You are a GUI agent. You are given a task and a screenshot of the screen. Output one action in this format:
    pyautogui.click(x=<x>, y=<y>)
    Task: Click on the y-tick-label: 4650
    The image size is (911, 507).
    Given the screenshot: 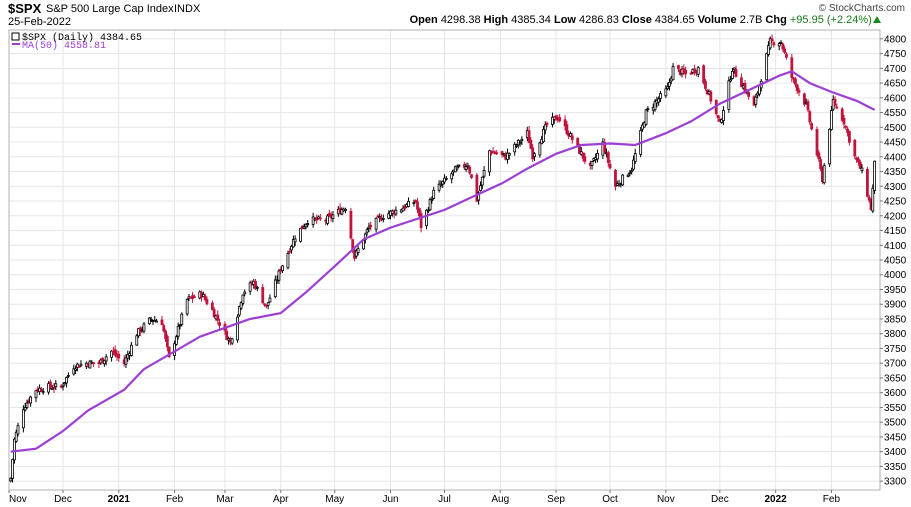 What is the action you would take?
    pyautogui.click(x=895, y=84)
    